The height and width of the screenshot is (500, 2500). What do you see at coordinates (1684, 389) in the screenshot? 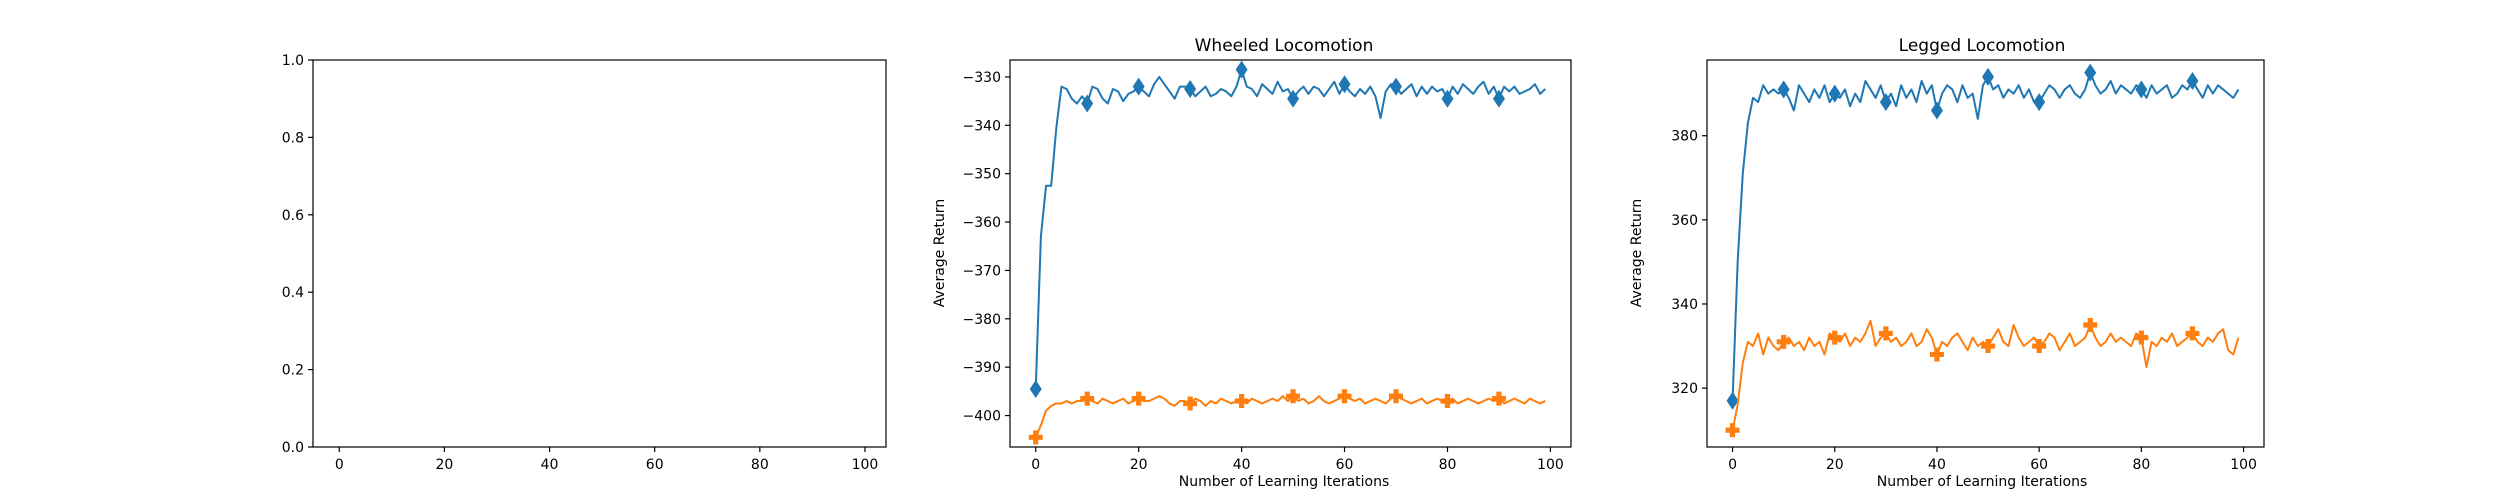
I see `y-tick-label: 320` at bounding box center [1684, 389].